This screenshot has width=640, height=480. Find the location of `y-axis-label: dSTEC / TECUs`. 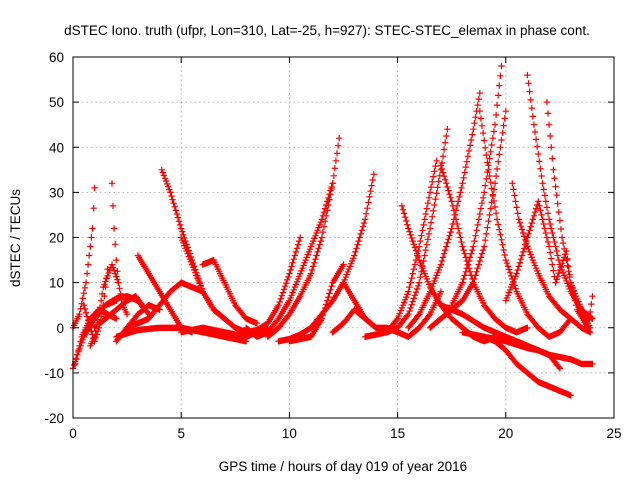

y-axis-label: dSTEC / TECUs is located at coordinates (15, 238).